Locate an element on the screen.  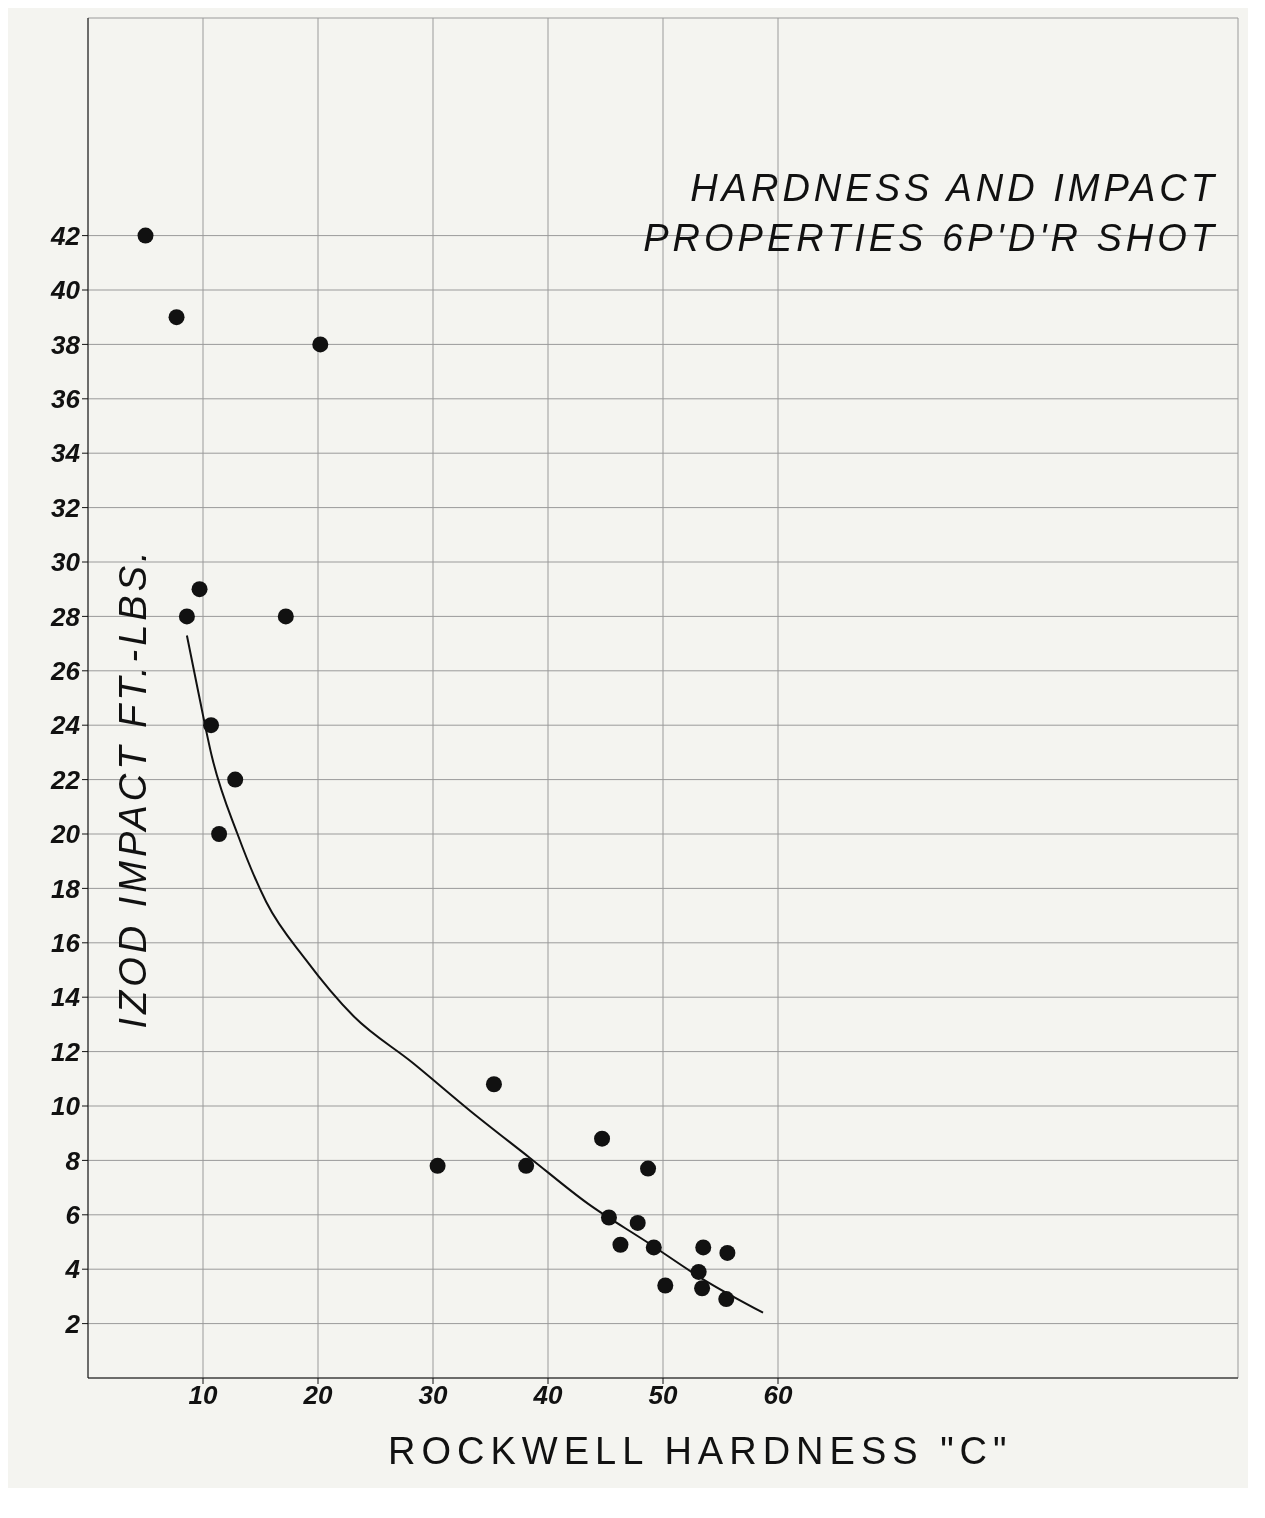
y-tick-label: 24 is located at coordinates (65, 725).